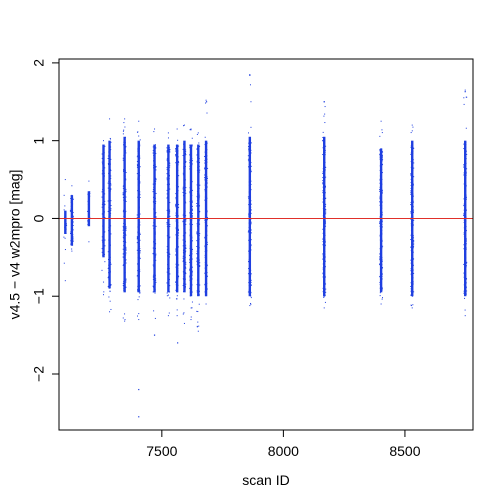  I want to click on outlier-point, so click(206, 102).